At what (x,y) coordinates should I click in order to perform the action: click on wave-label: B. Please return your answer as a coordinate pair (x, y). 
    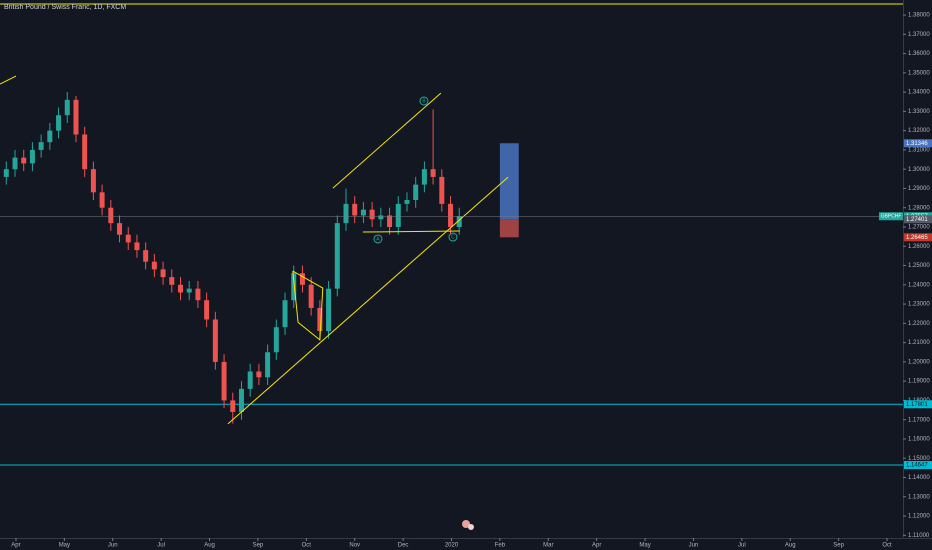
    Looking at the image, I should click on (424, 101).